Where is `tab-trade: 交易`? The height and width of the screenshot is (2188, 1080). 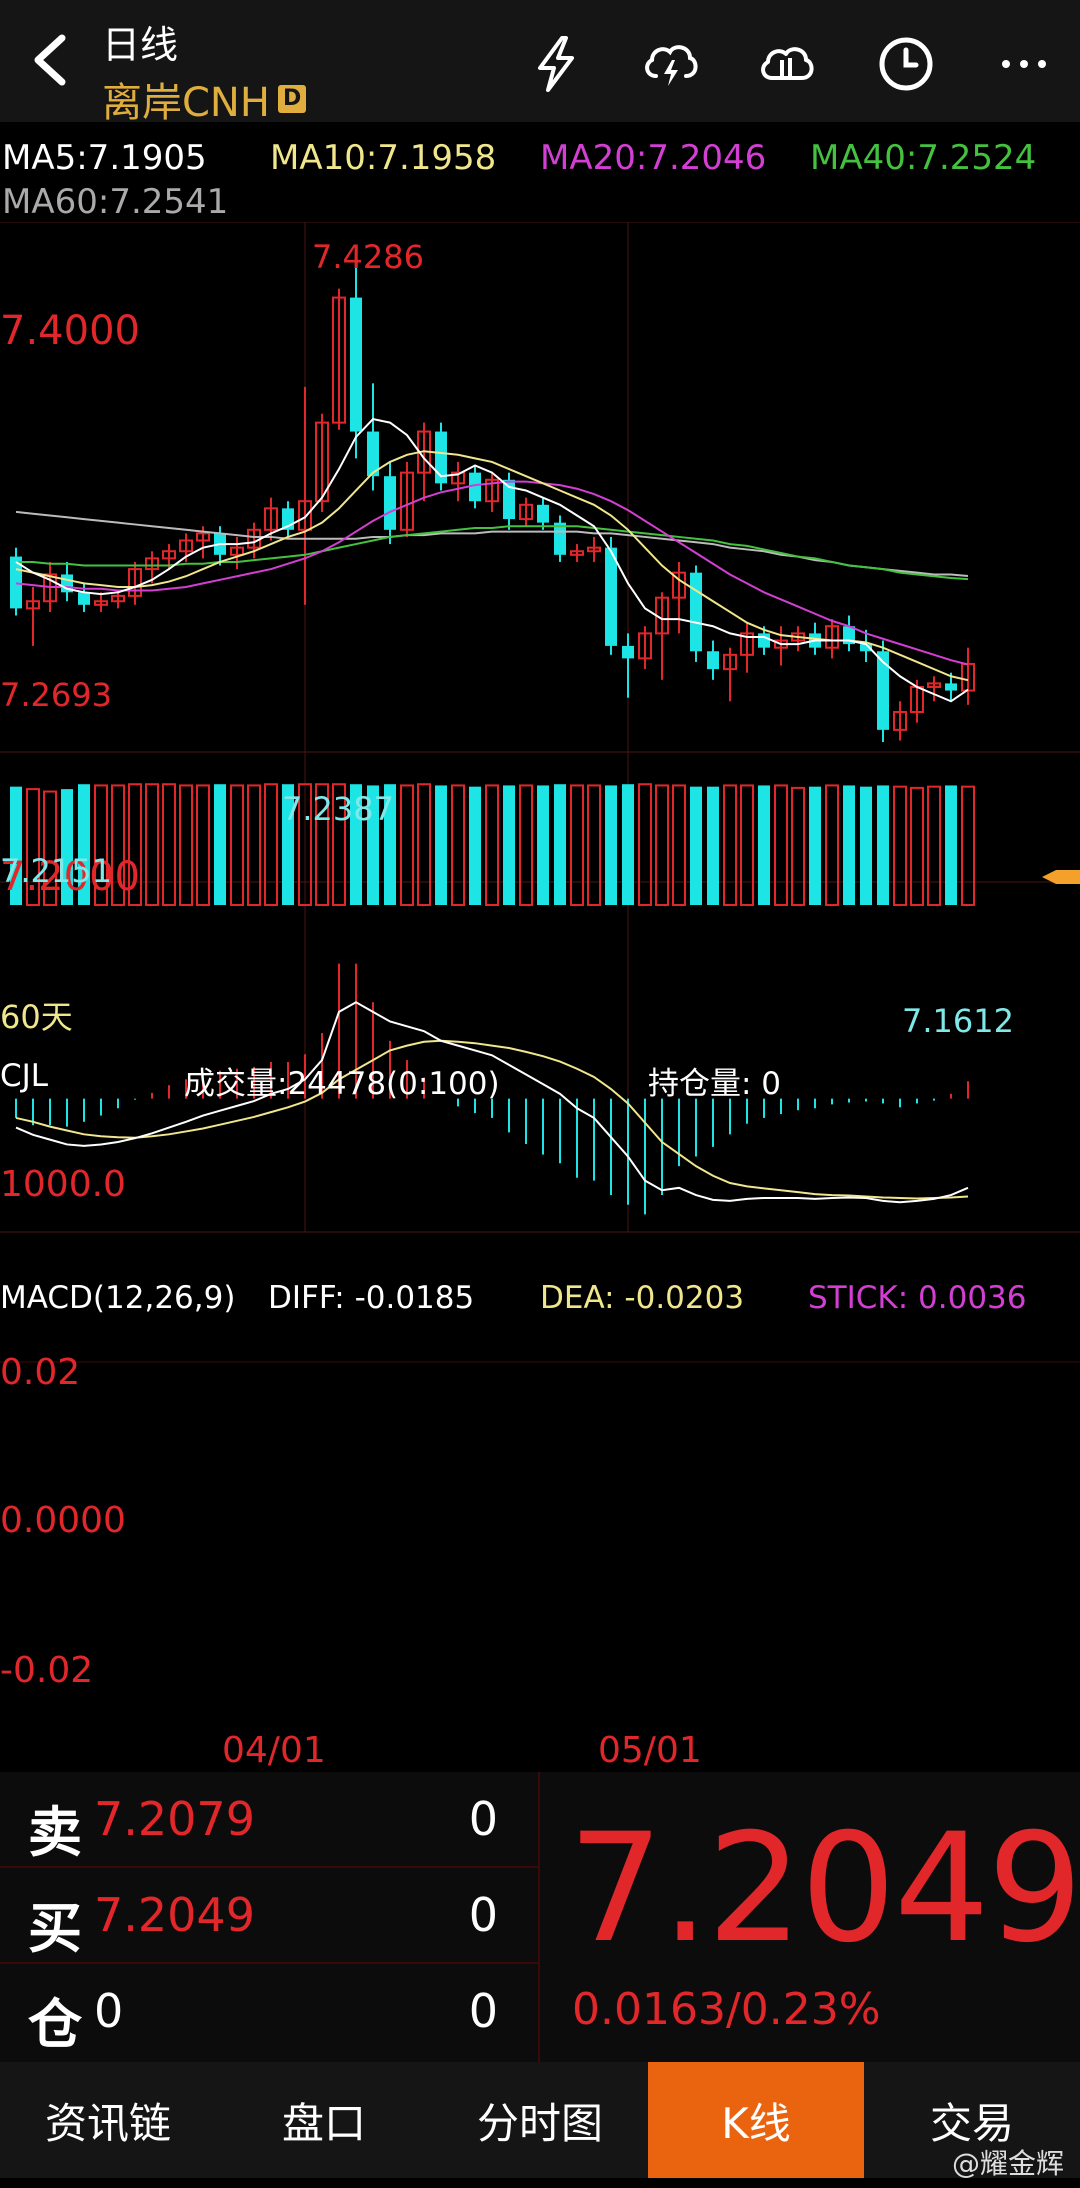 tab-trade: 交易 is located at coordinates (971, 2123).